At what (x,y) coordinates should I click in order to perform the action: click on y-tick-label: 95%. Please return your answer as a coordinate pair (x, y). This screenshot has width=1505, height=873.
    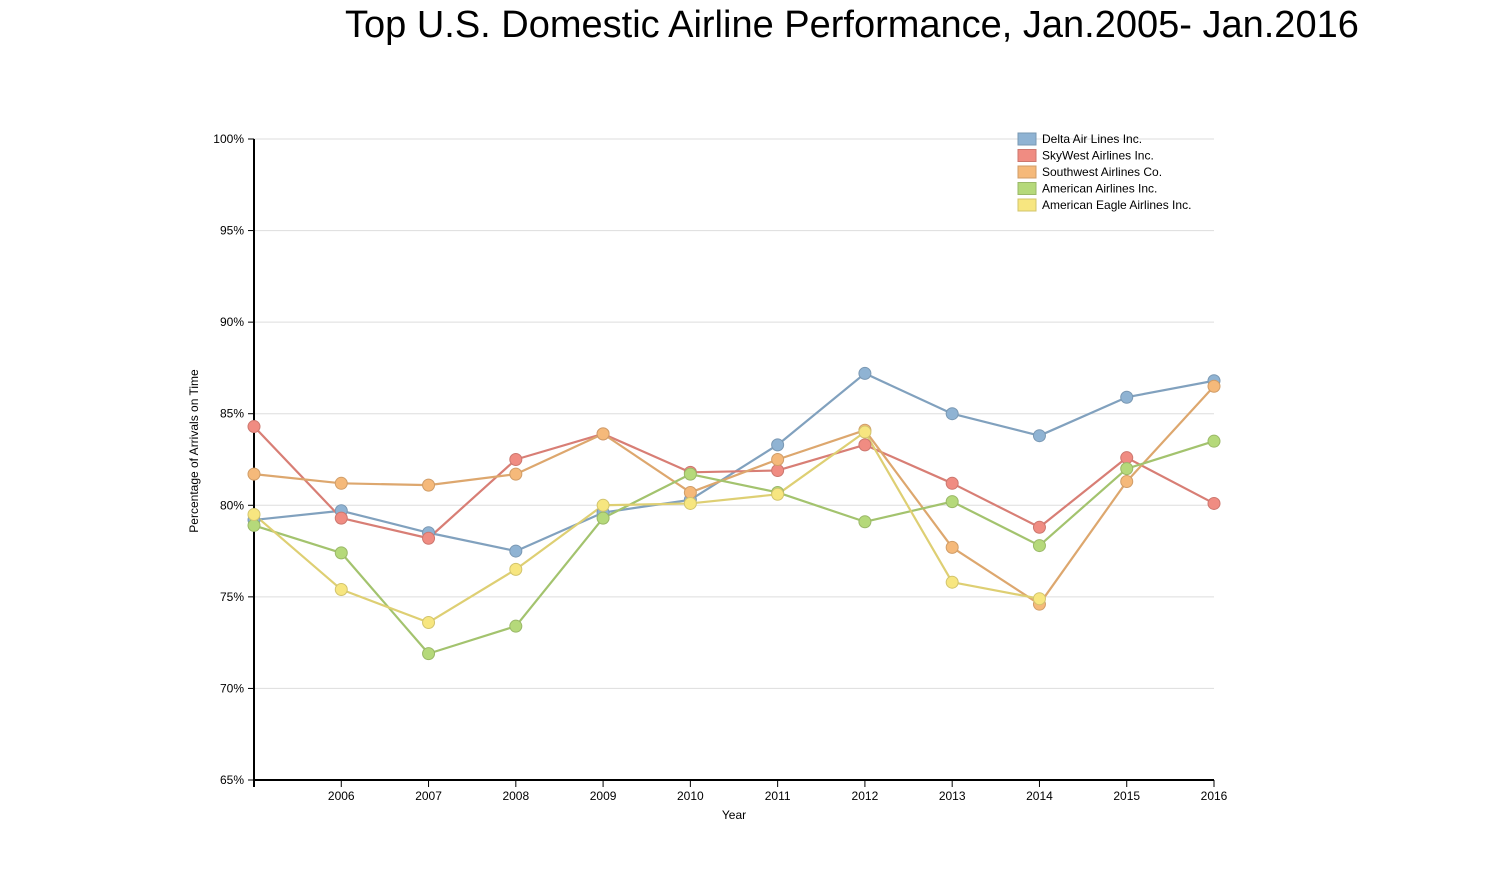
    Looking at the image, I should click on (232, 231).